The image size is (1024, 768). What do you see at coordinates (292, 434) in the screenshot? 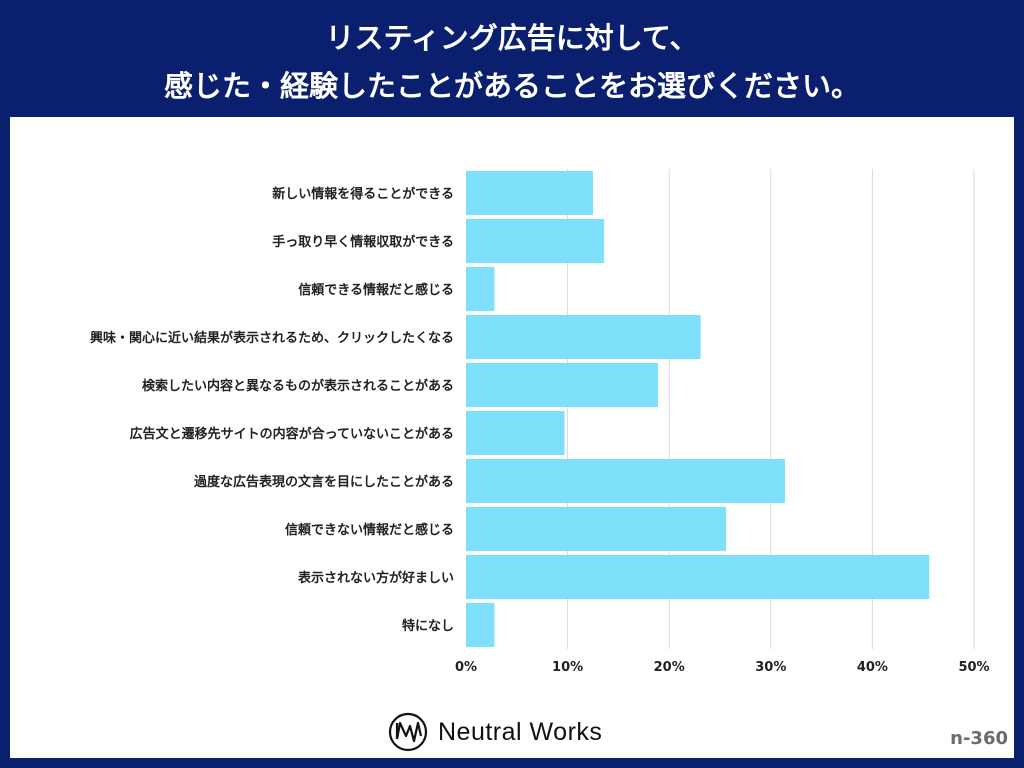
I see `category-label: 広告文と遷移先サイトの内容が合っていないことがある` at bounding box center [292, 434].